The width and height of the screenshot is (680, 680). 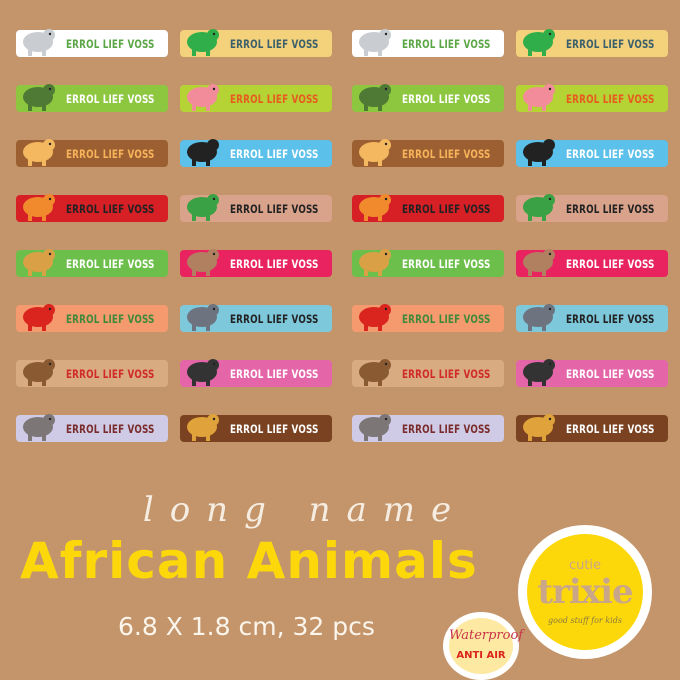 I want to click on brand-line1: cutie, so click(x=585, y=565).